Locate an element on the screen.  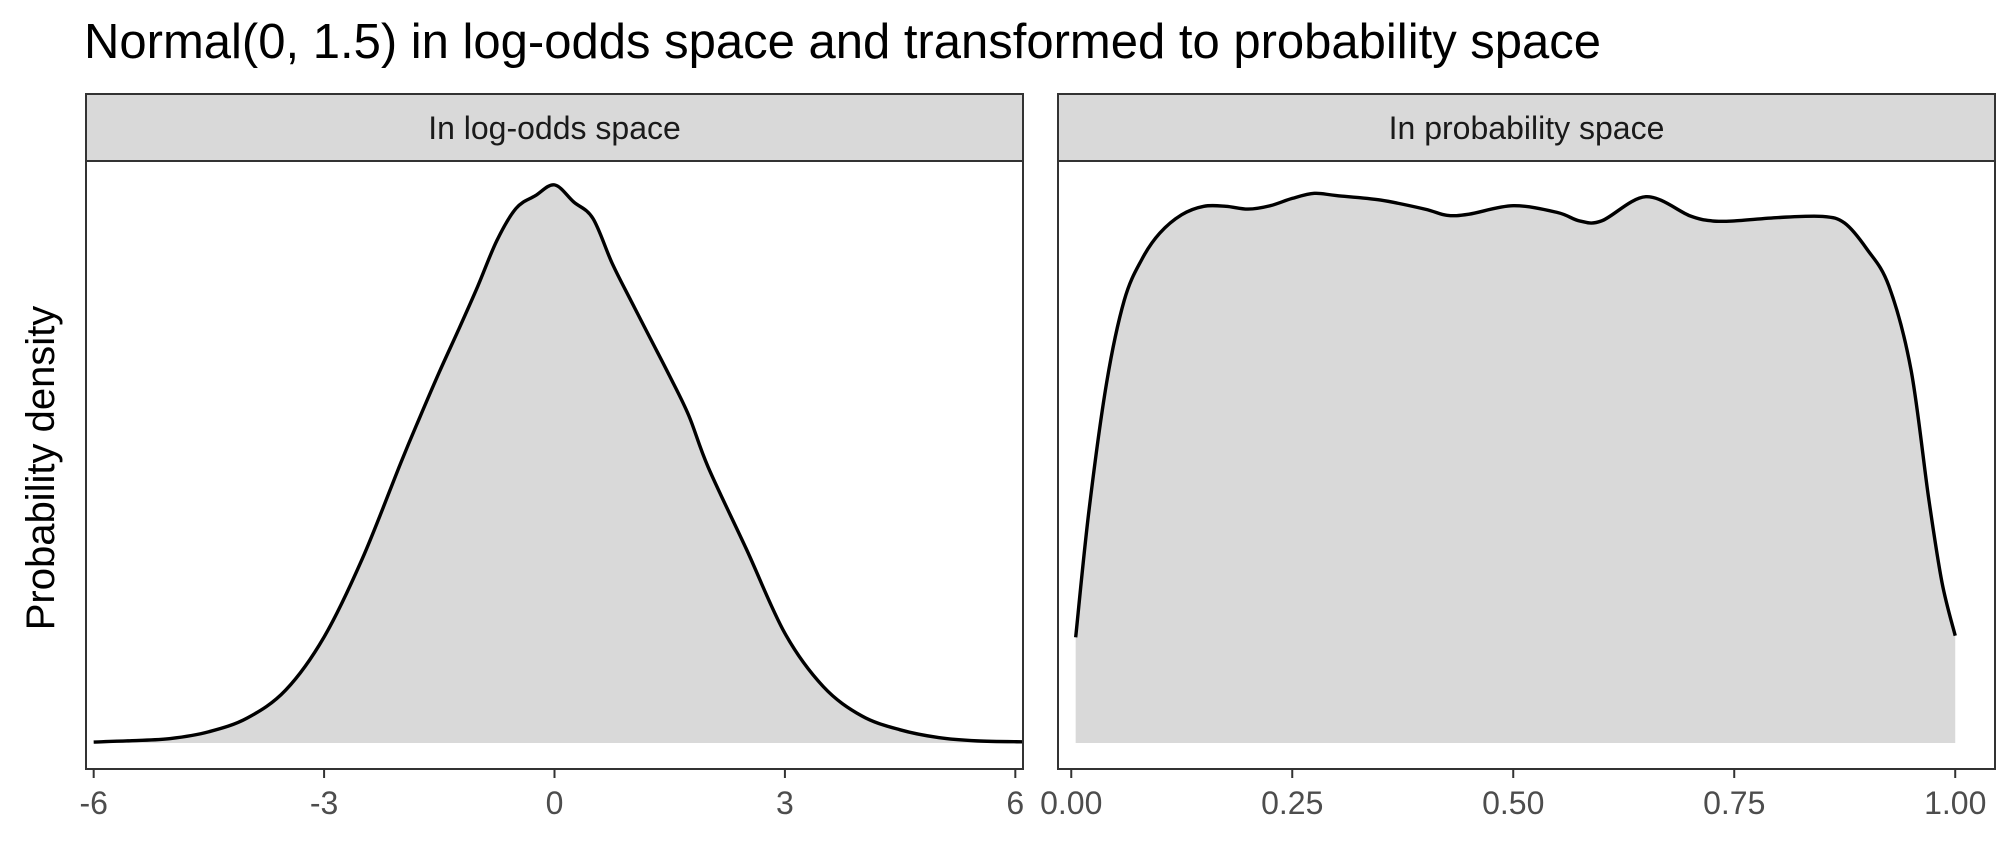
x-axis: -6 -3 0 3 6 is located at coordinates (551, 795).